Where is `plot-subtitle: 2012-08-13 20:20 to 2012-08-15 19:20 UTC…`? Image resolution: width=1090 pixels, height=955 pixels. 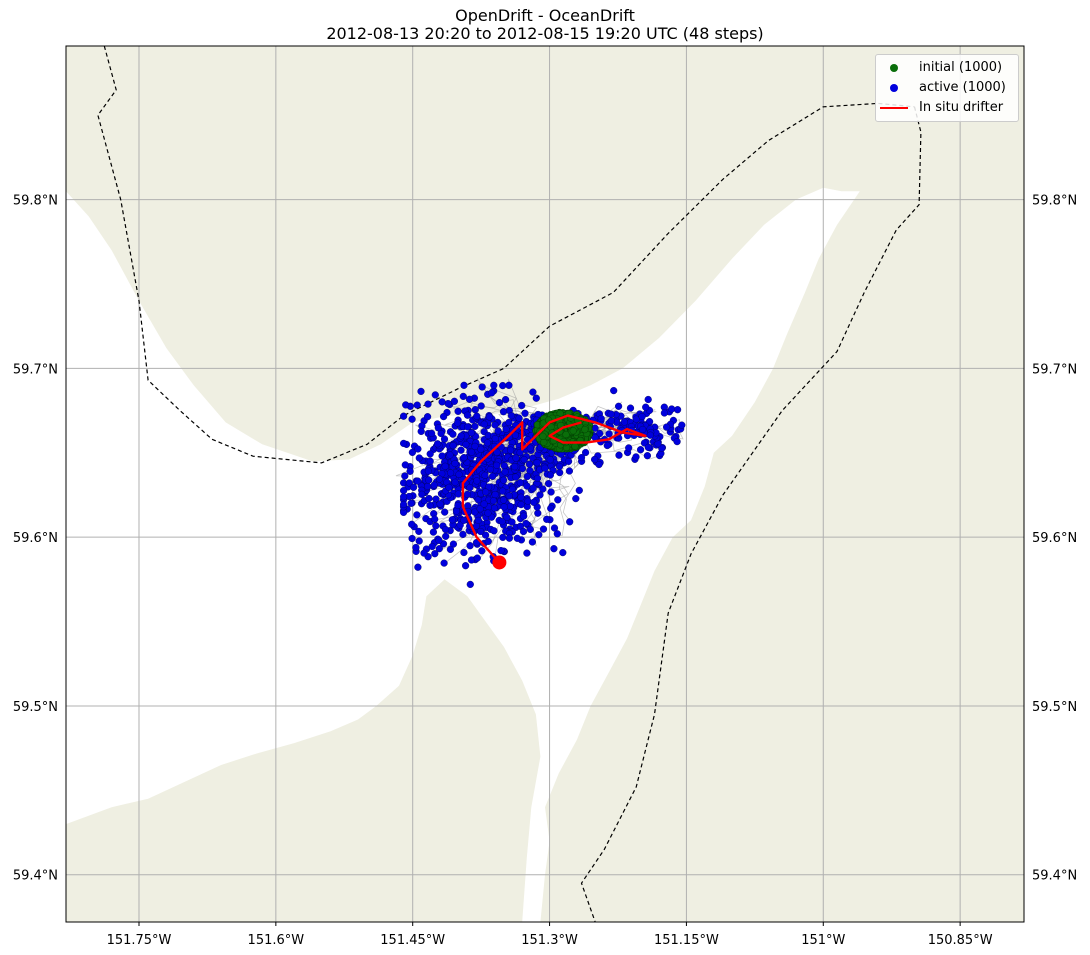
plot-subtitle: 2012-08-13 20:20 to 2012-08-15 19:20 UTC… is located at coordinates (545, 33).